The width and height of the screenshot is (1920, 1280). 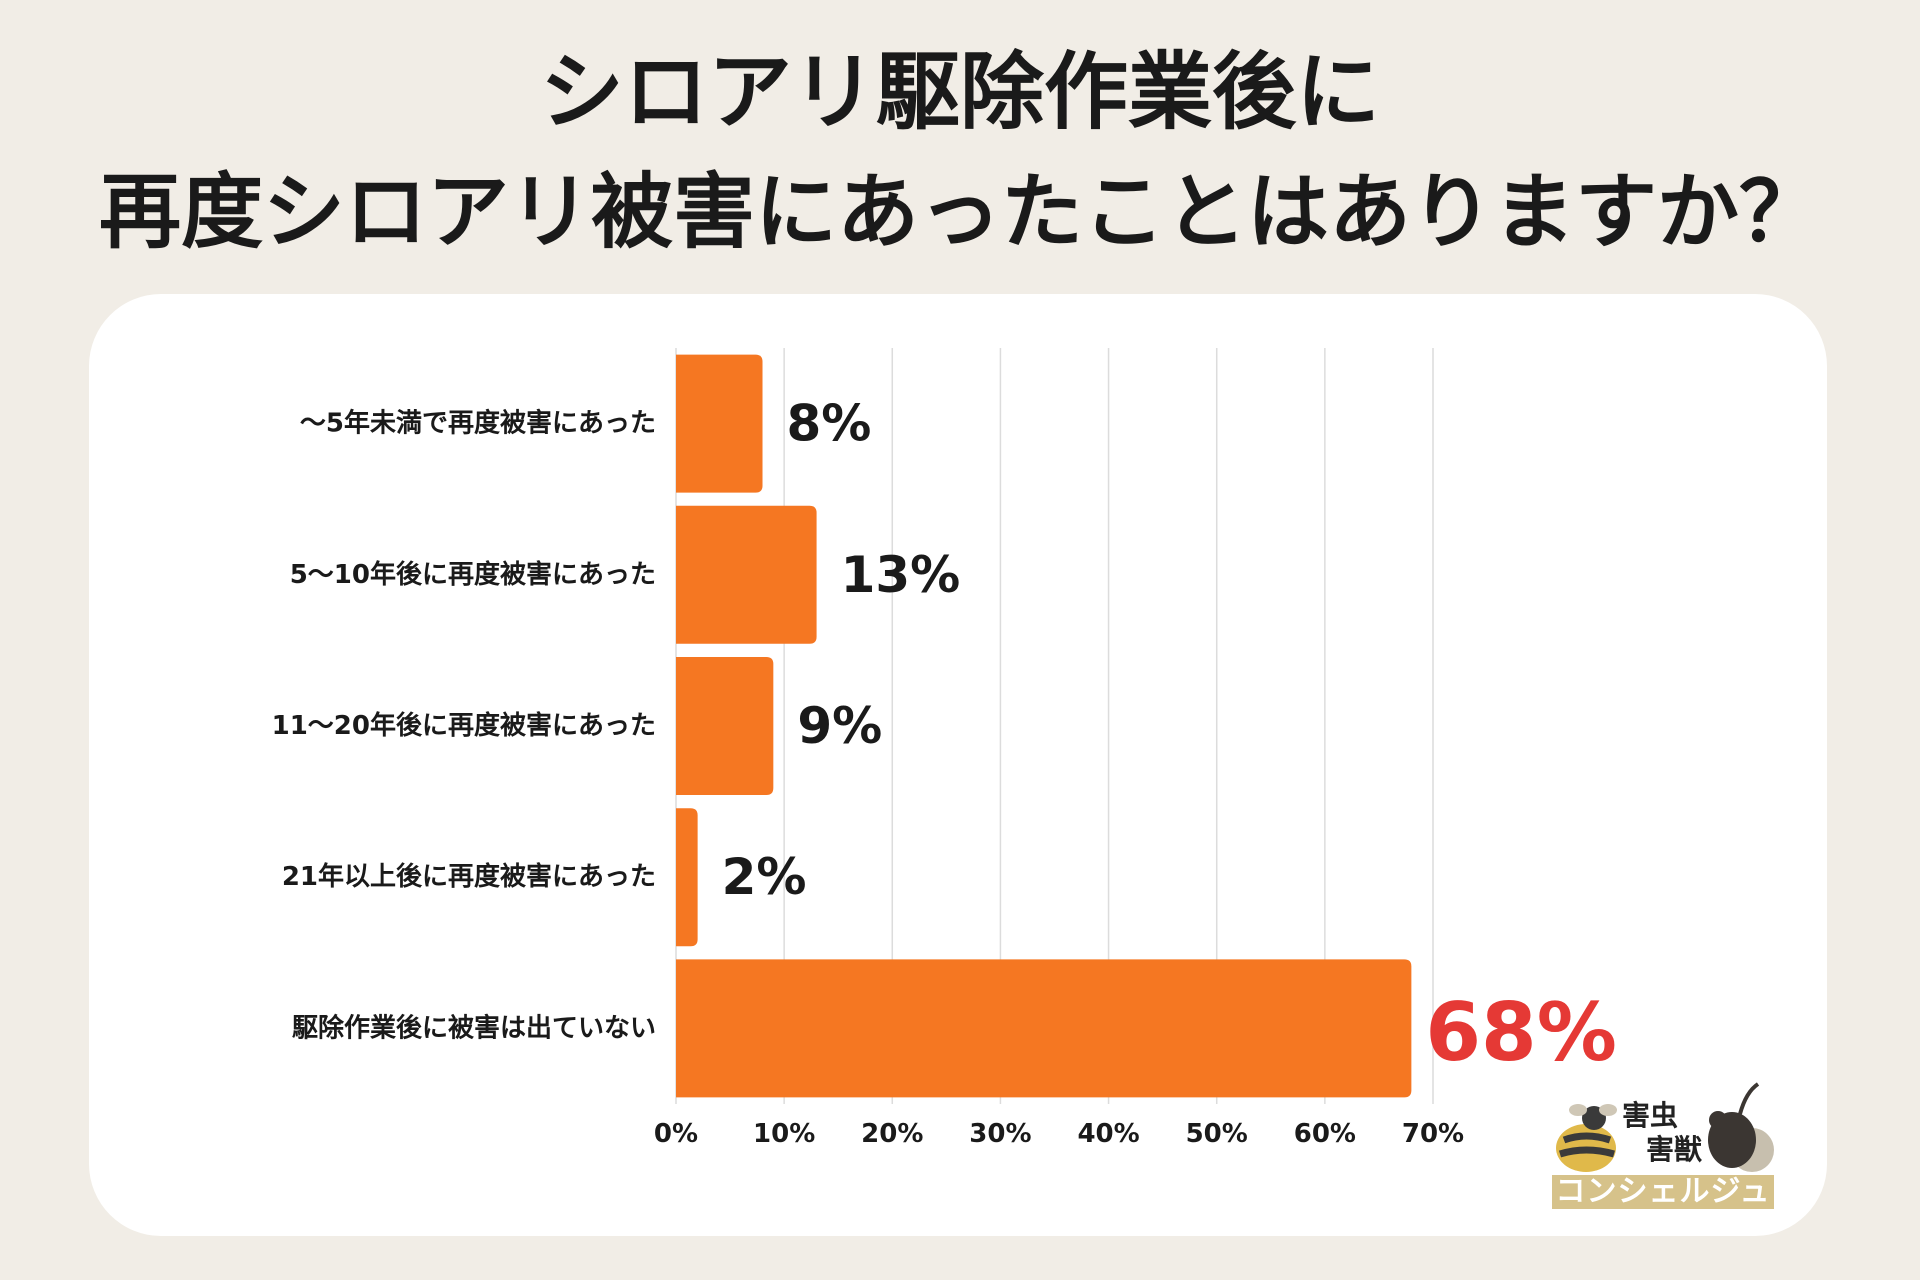 I want to click on value-label: 13%, so click(x=901, y=575).